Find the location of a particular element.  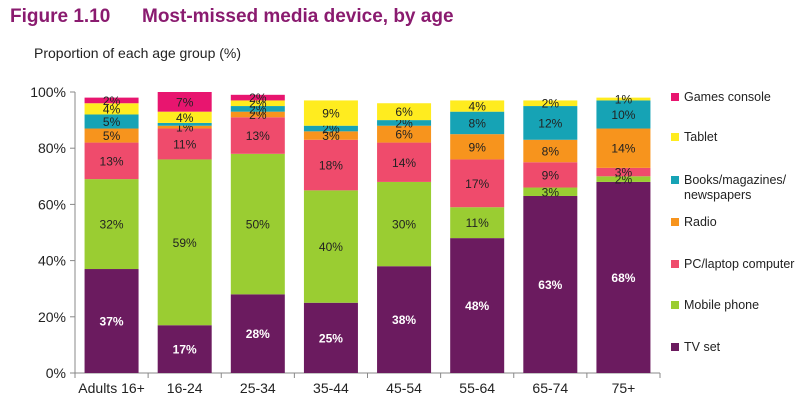

data-label: 12% is located at coordinates (550, 123).